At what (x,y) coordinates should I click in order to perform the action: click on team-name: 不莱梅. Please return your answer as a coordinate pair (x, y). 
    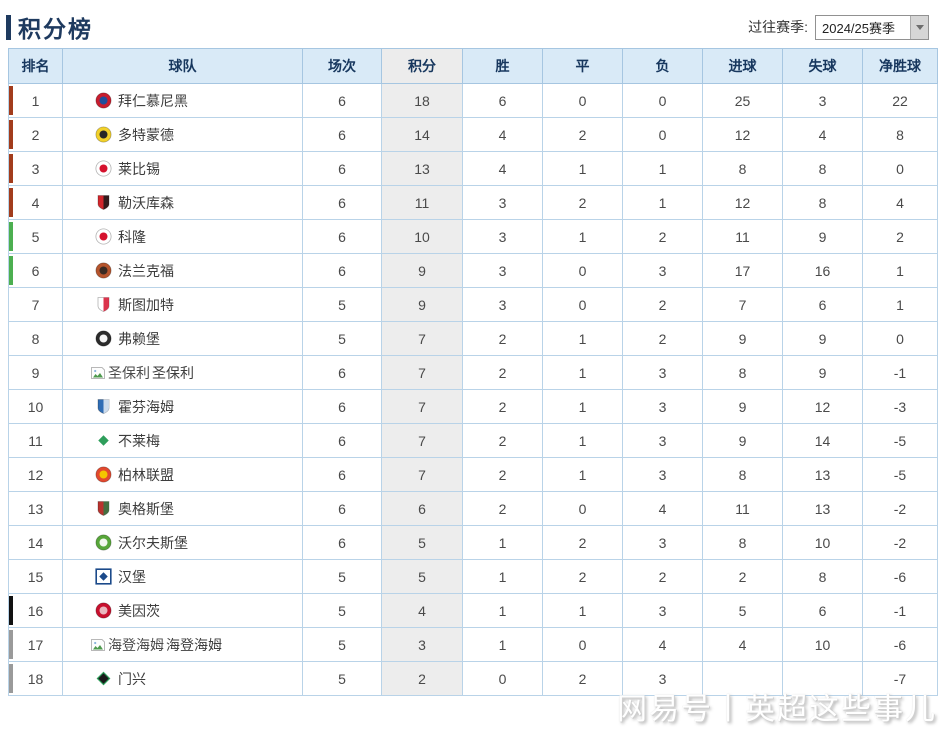
    Looking at the image, I should click on (139, 440).